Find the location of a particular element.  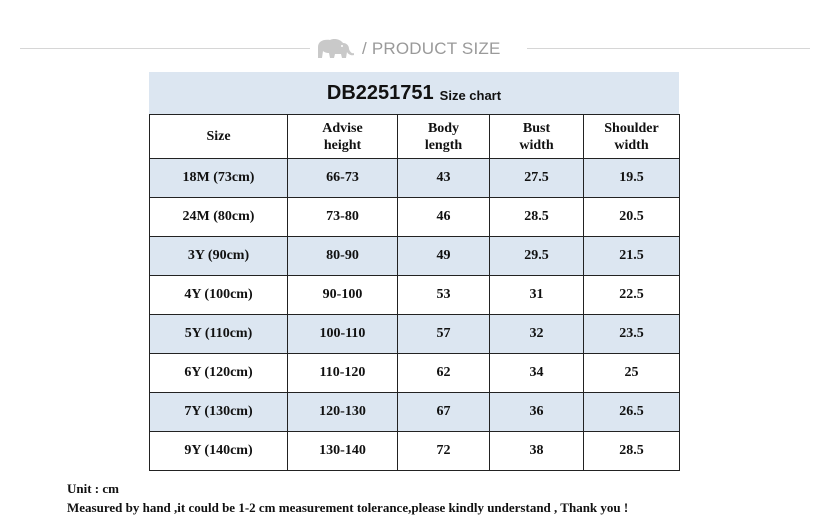

cell-size: 5Y (110cm) is located at coordinates (218, 334).